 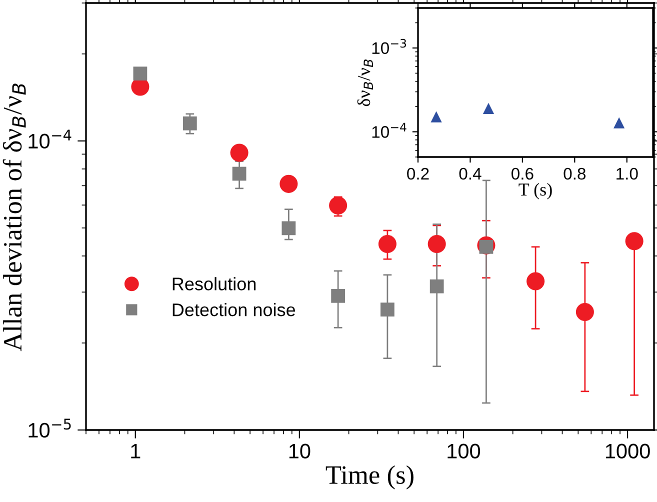 I want to click on x-axis-title: Time (s), so click(x=370, y=477).